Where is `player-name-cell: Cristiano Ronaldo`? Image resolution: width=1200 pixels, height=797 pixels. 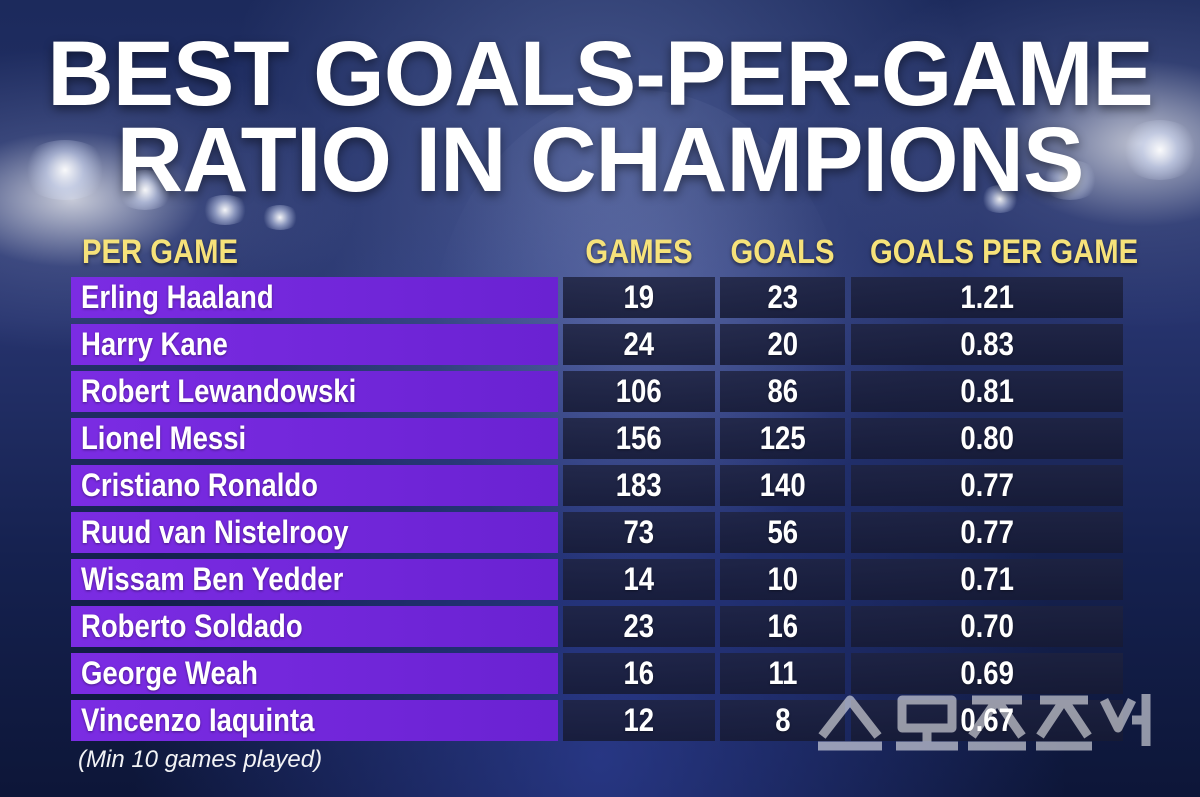
player-name-cell: Cristiano Ronaldo is located at coordinates (314, 485).